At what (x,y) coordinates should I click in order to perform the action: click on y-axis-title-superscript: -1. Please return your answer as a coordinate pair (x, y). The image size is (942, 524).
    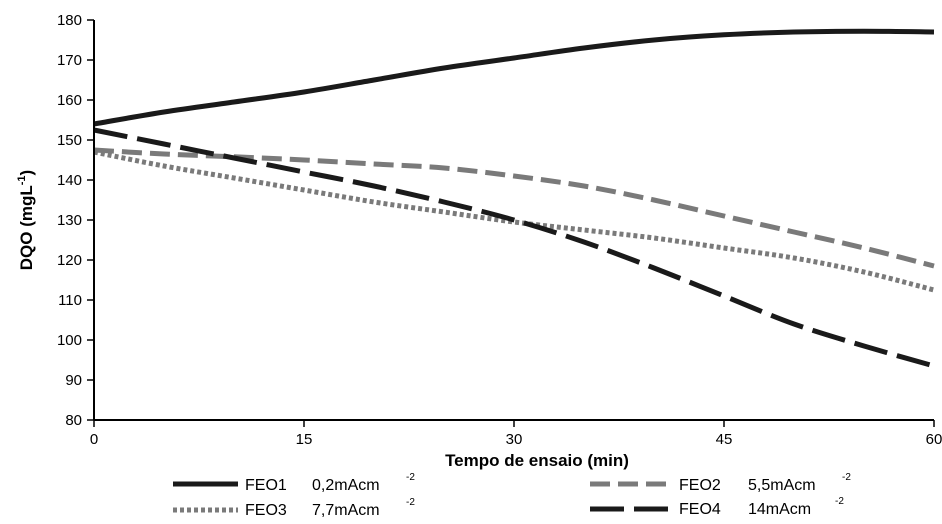
    Looking at the image, I should click on (22, 180).